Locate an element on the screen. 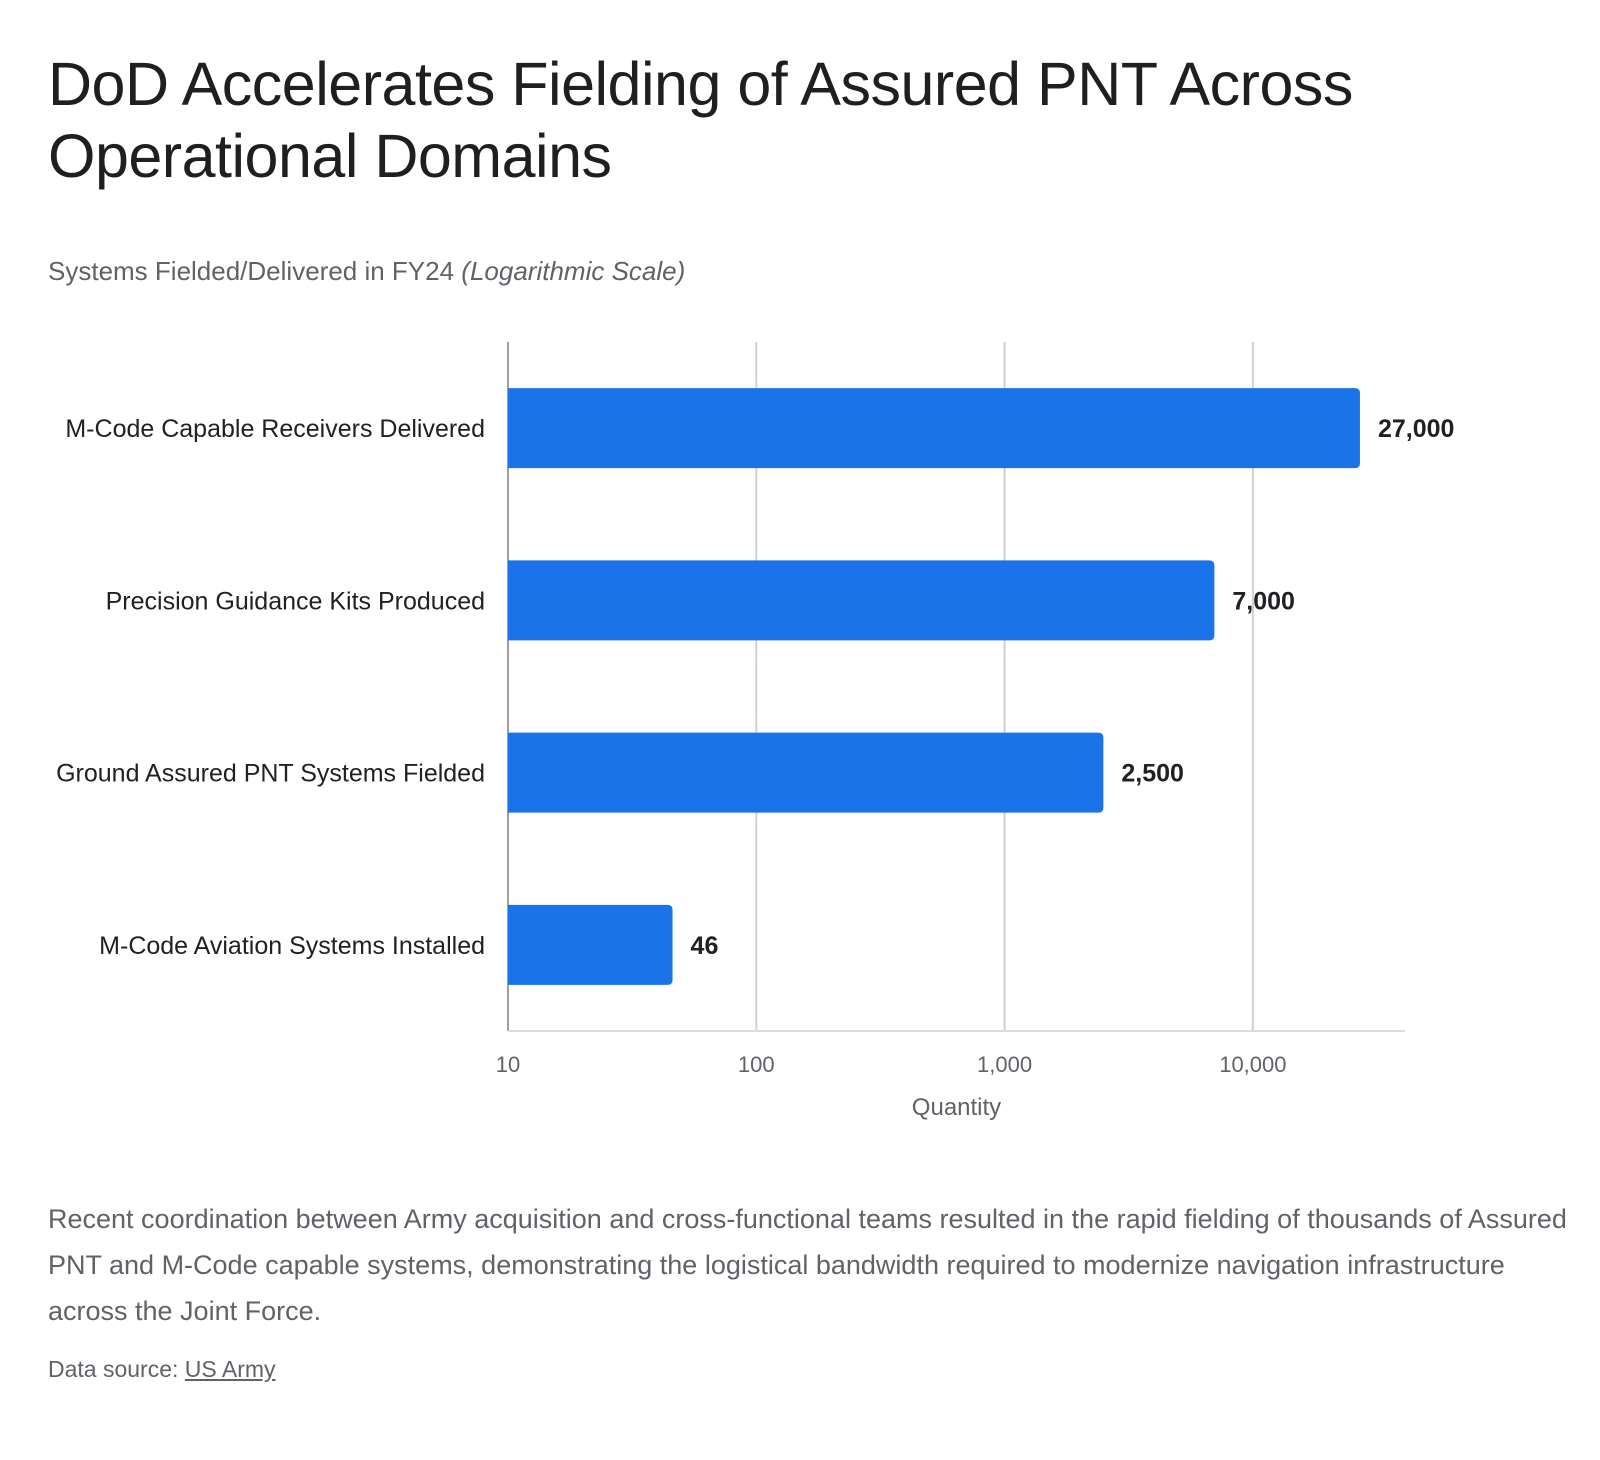 The width and height of the screenshot is (1600, 1460). value-label-4: 46 is located at coordinates (705, 946).